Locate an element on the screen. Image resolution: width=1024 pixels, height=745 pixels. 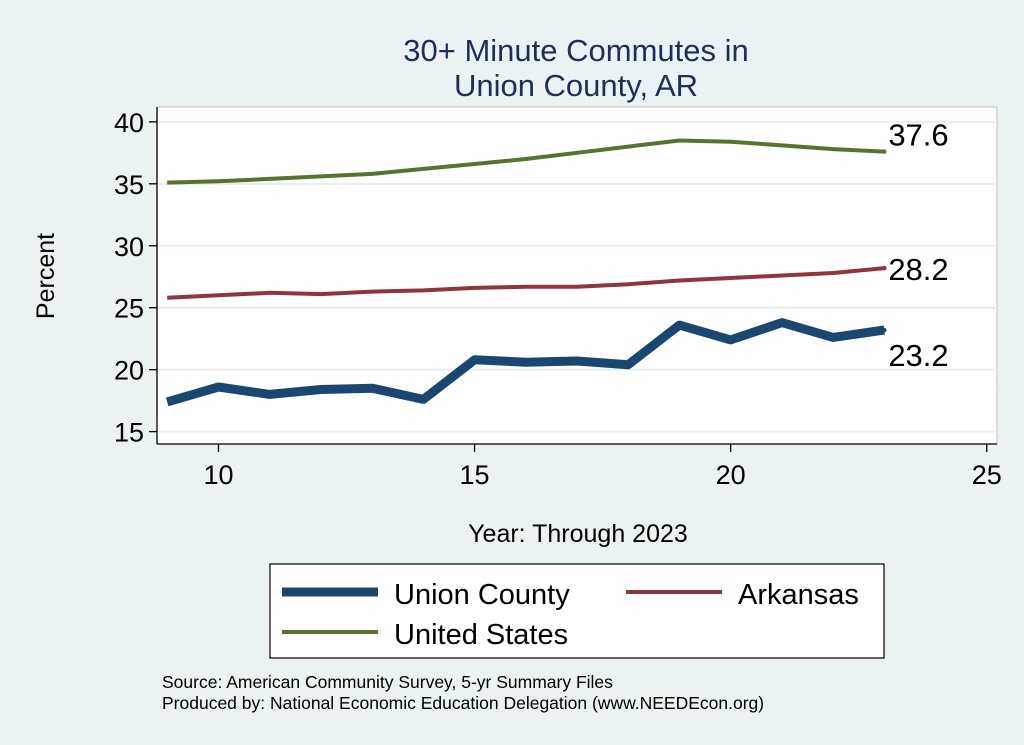
legend: Union County Arkansas United States is located at coordinates (577, 611).